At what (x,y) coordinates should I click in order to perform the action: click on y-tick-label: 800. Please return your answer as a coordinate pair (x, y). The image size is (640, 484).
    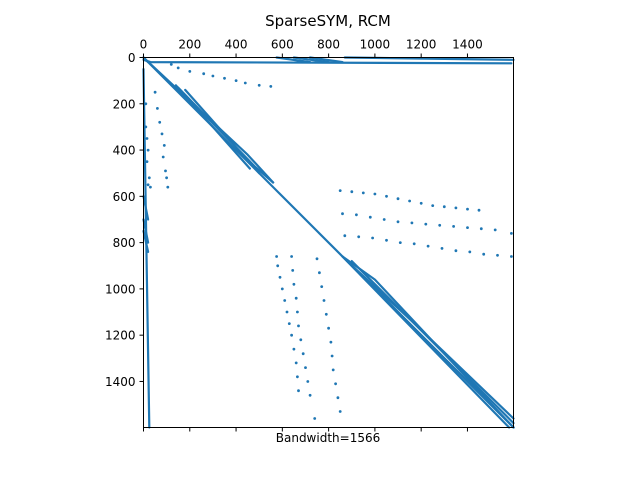
    Looking at the image, I should click on (124, 243).